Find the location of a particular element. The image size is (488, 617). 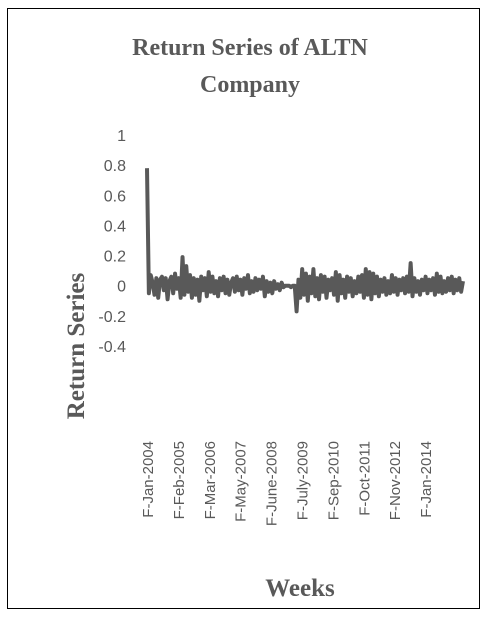

x-tick-label: F-May-2007 is located at coordinates (241, 481).